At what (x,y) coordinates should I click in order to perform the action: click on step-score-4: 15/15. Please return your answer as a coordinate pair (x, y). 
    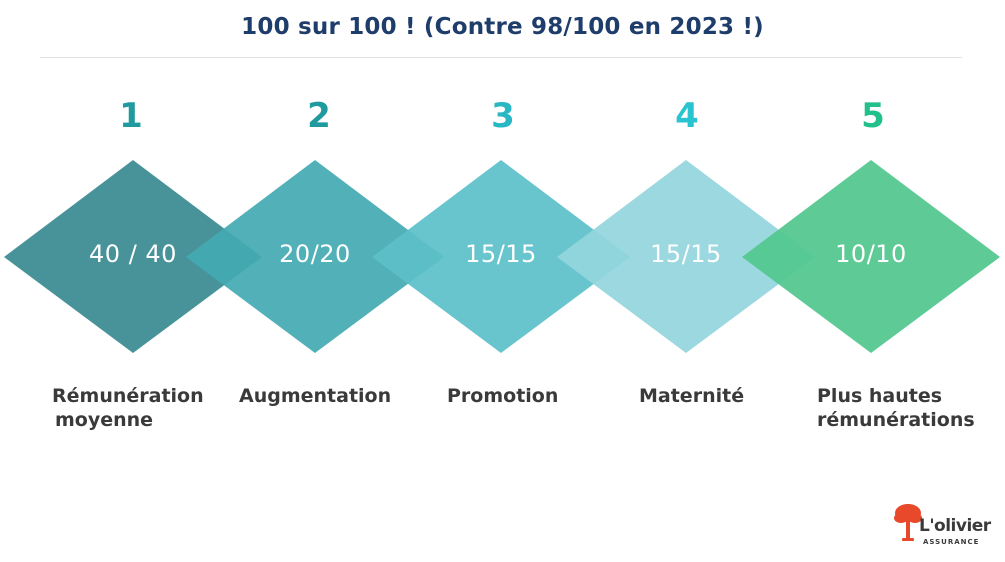
    Looking at the image, I should click on (686, 254).